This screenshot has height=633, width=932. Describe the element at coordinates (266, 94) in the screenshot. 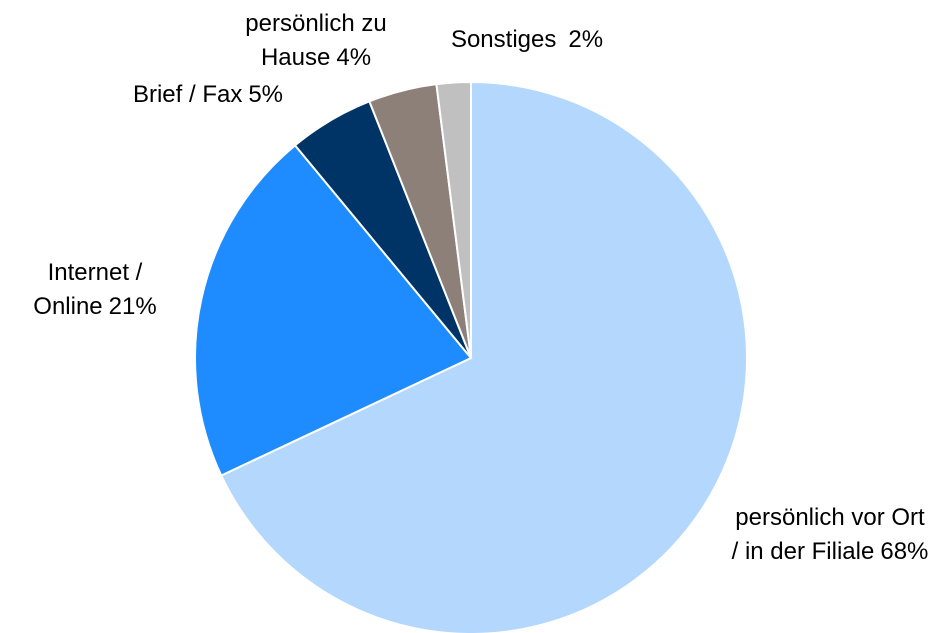

I see `value-label: 5%` at that location.